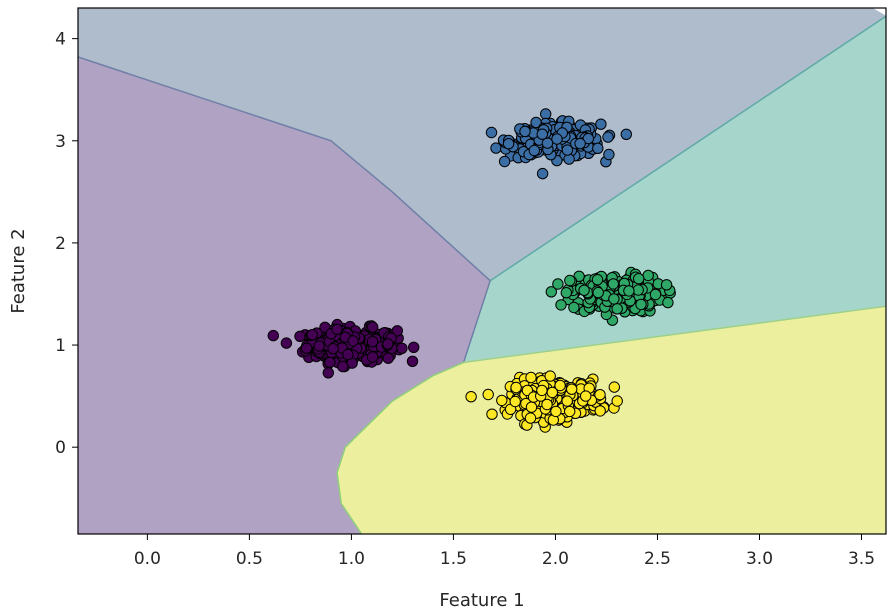  I want to click on x-tick-label: 1.5, so click(453, 559).